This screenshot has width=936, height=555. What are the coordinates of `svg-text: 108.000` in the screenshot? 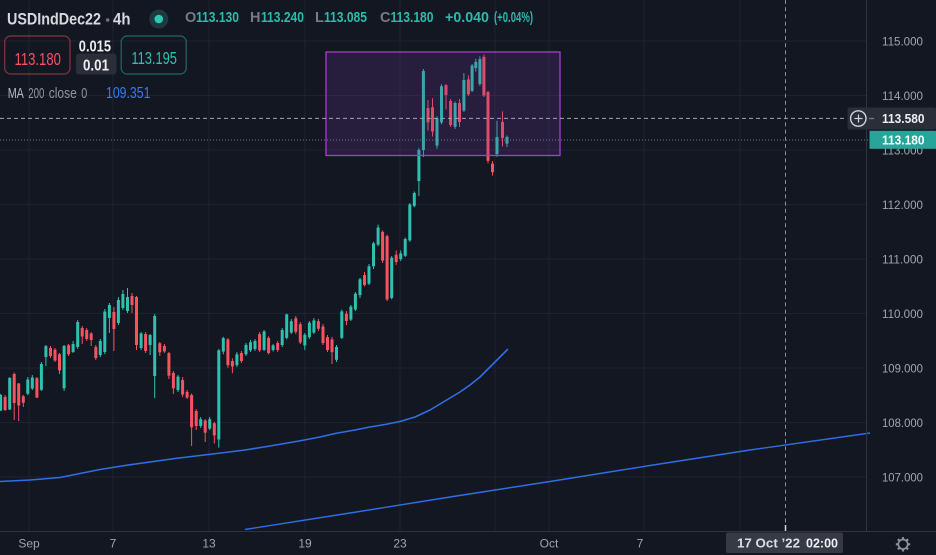 It's located at (902, 423).